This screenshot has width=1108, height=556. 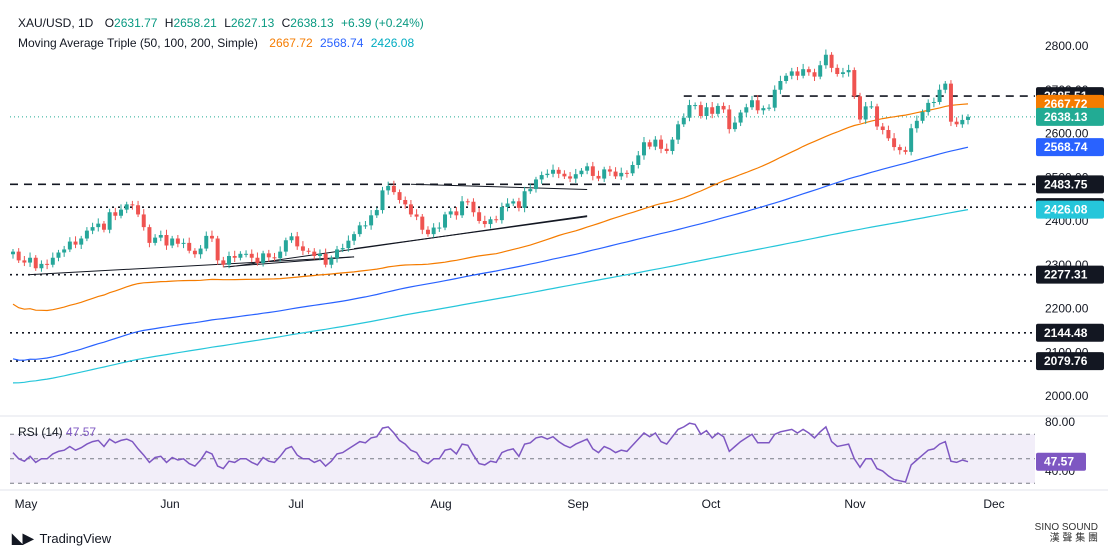 I want to click on y-tick-label: 2800.00, so click(x=1067, y=46).